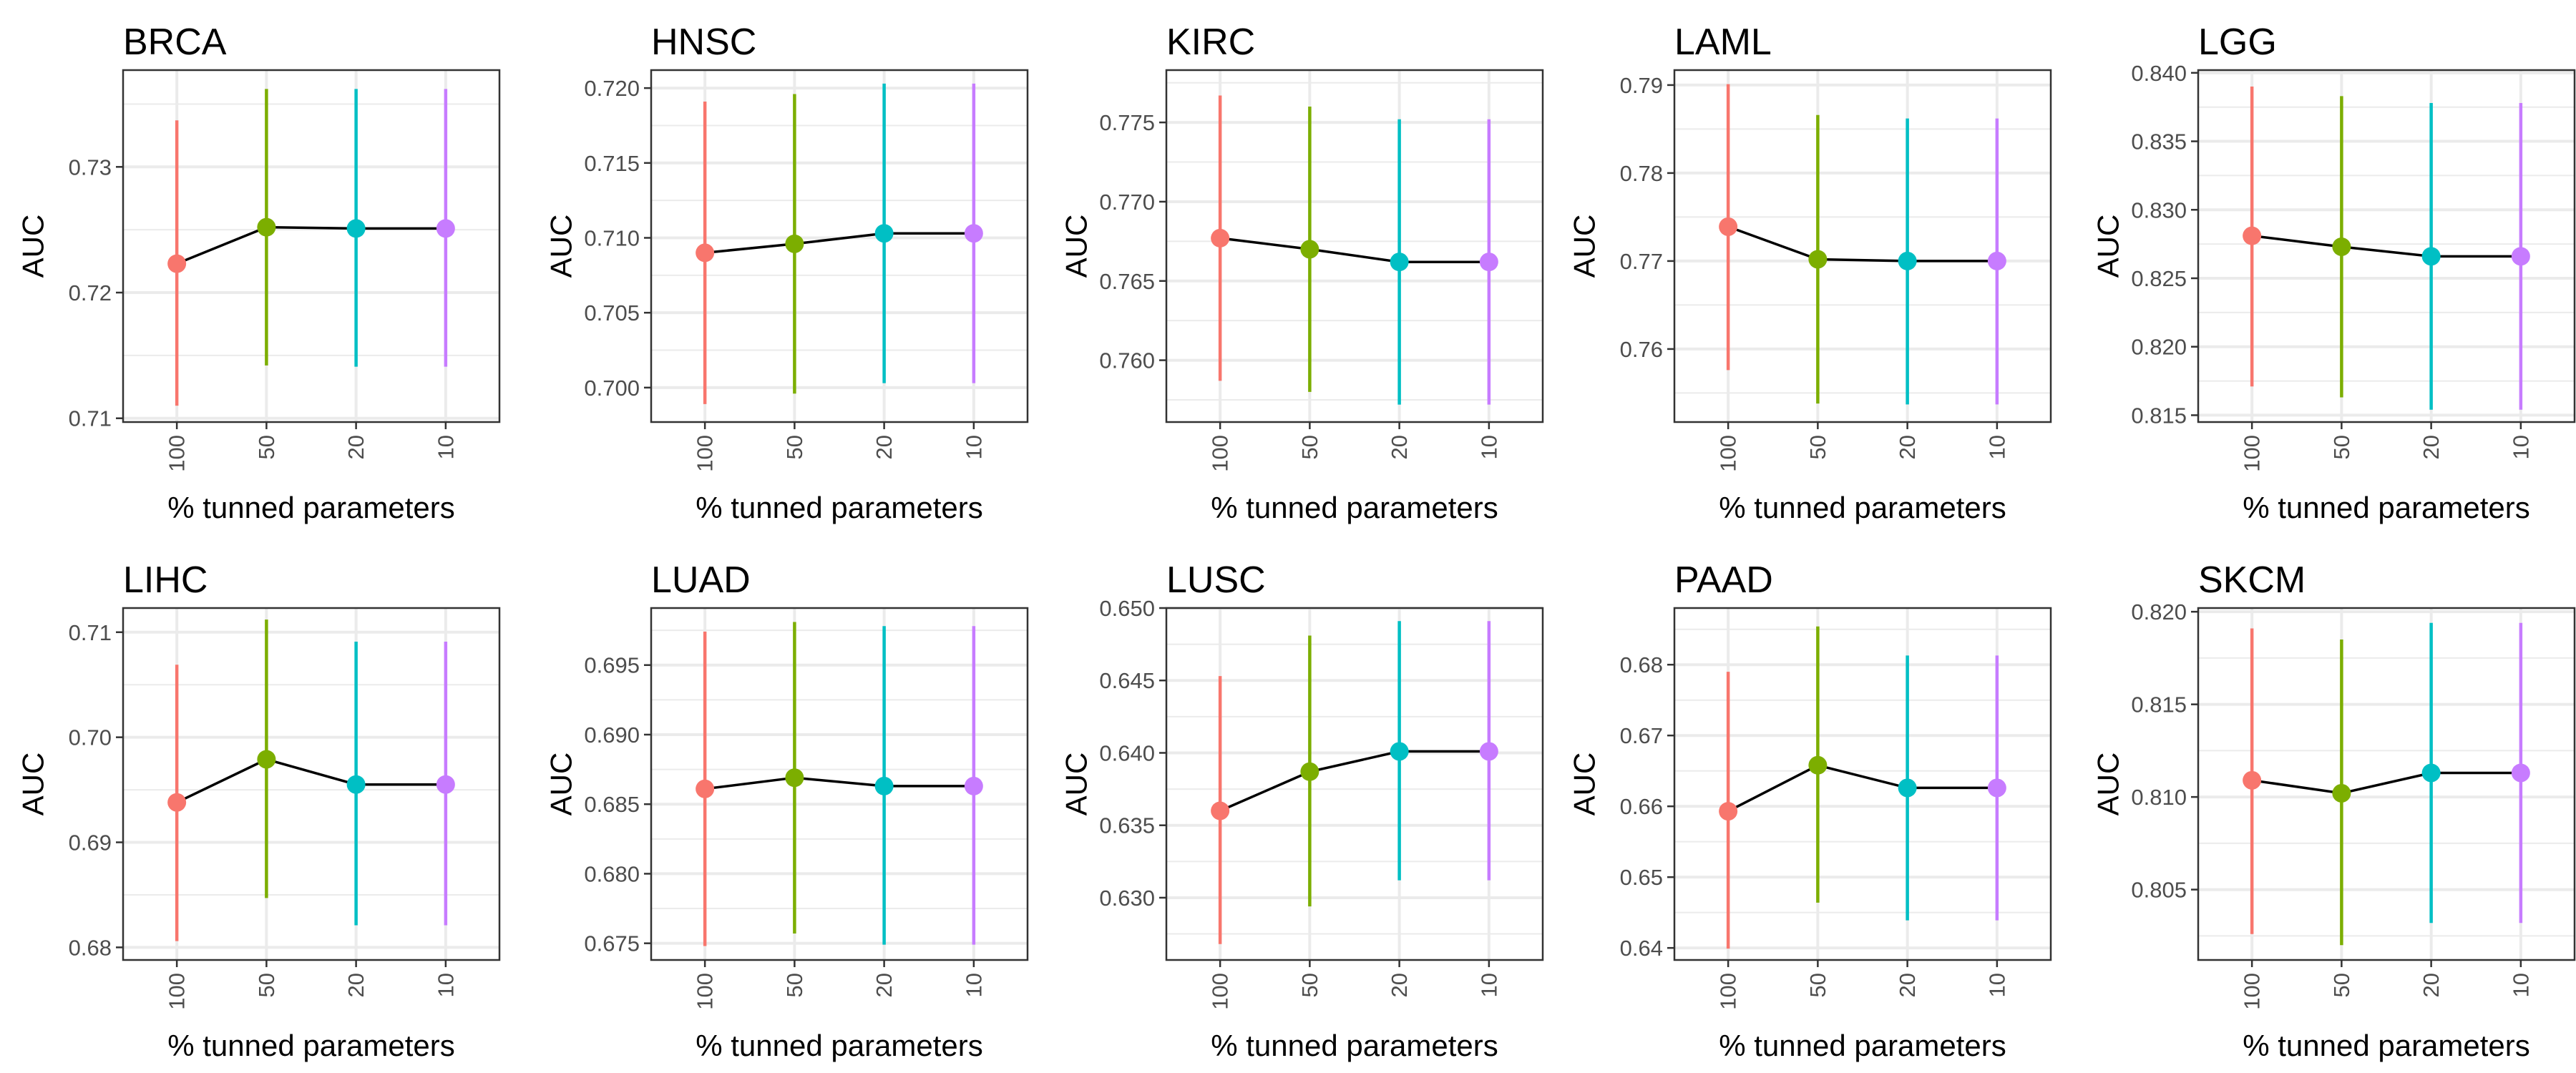 The image size is (2576, 1073). What do you see at coordinates (1641, 350) in the screenshot?
I see `y-tick-label: 0.76` at bounding box center [1641, 350].